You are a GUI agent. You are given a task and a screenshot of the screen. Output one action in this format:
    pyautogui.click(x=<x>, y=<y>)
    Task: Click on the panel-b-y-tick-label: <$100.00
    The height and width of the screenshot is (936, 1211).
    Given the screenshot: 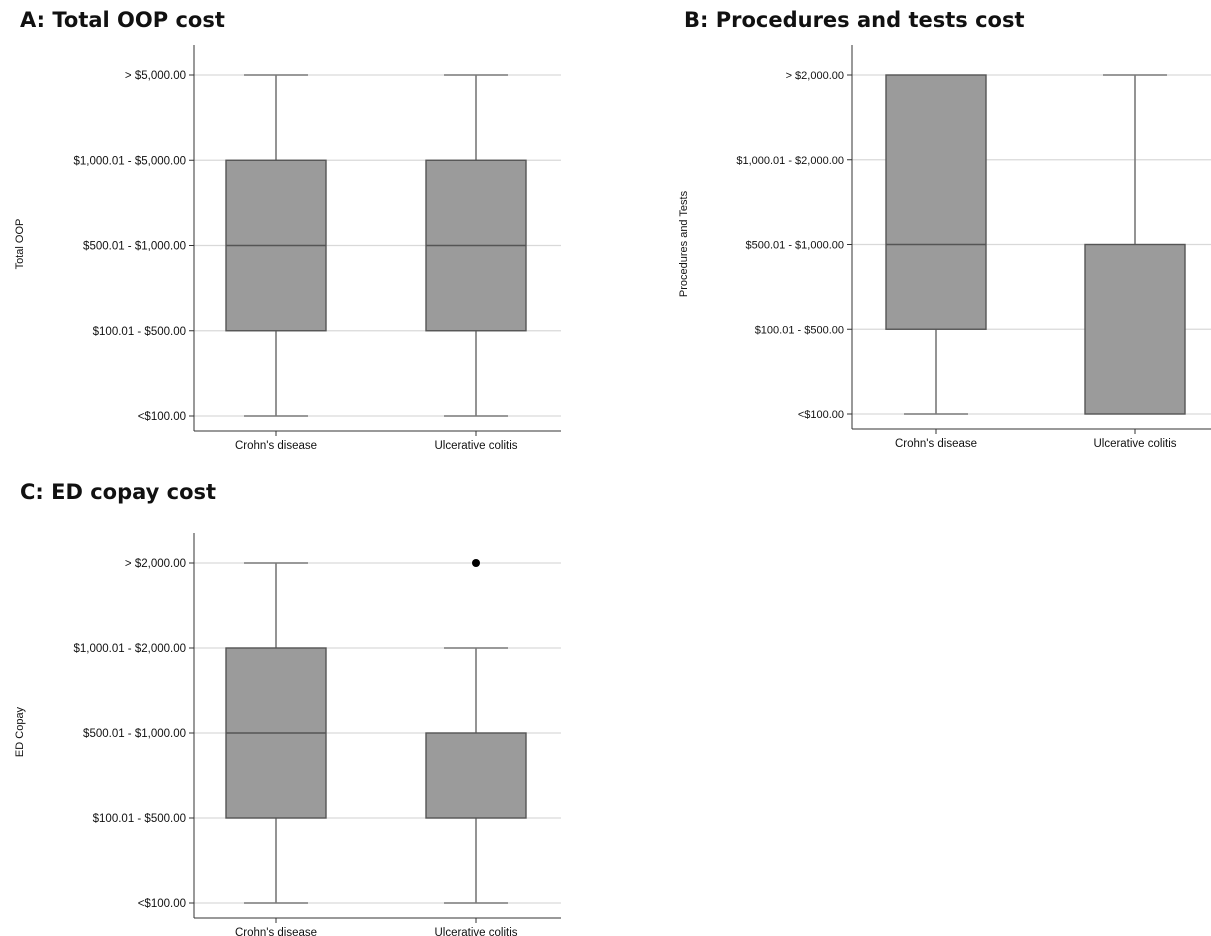 What is the action you would take?
    pyautogui.click(x=821, y=415)
    